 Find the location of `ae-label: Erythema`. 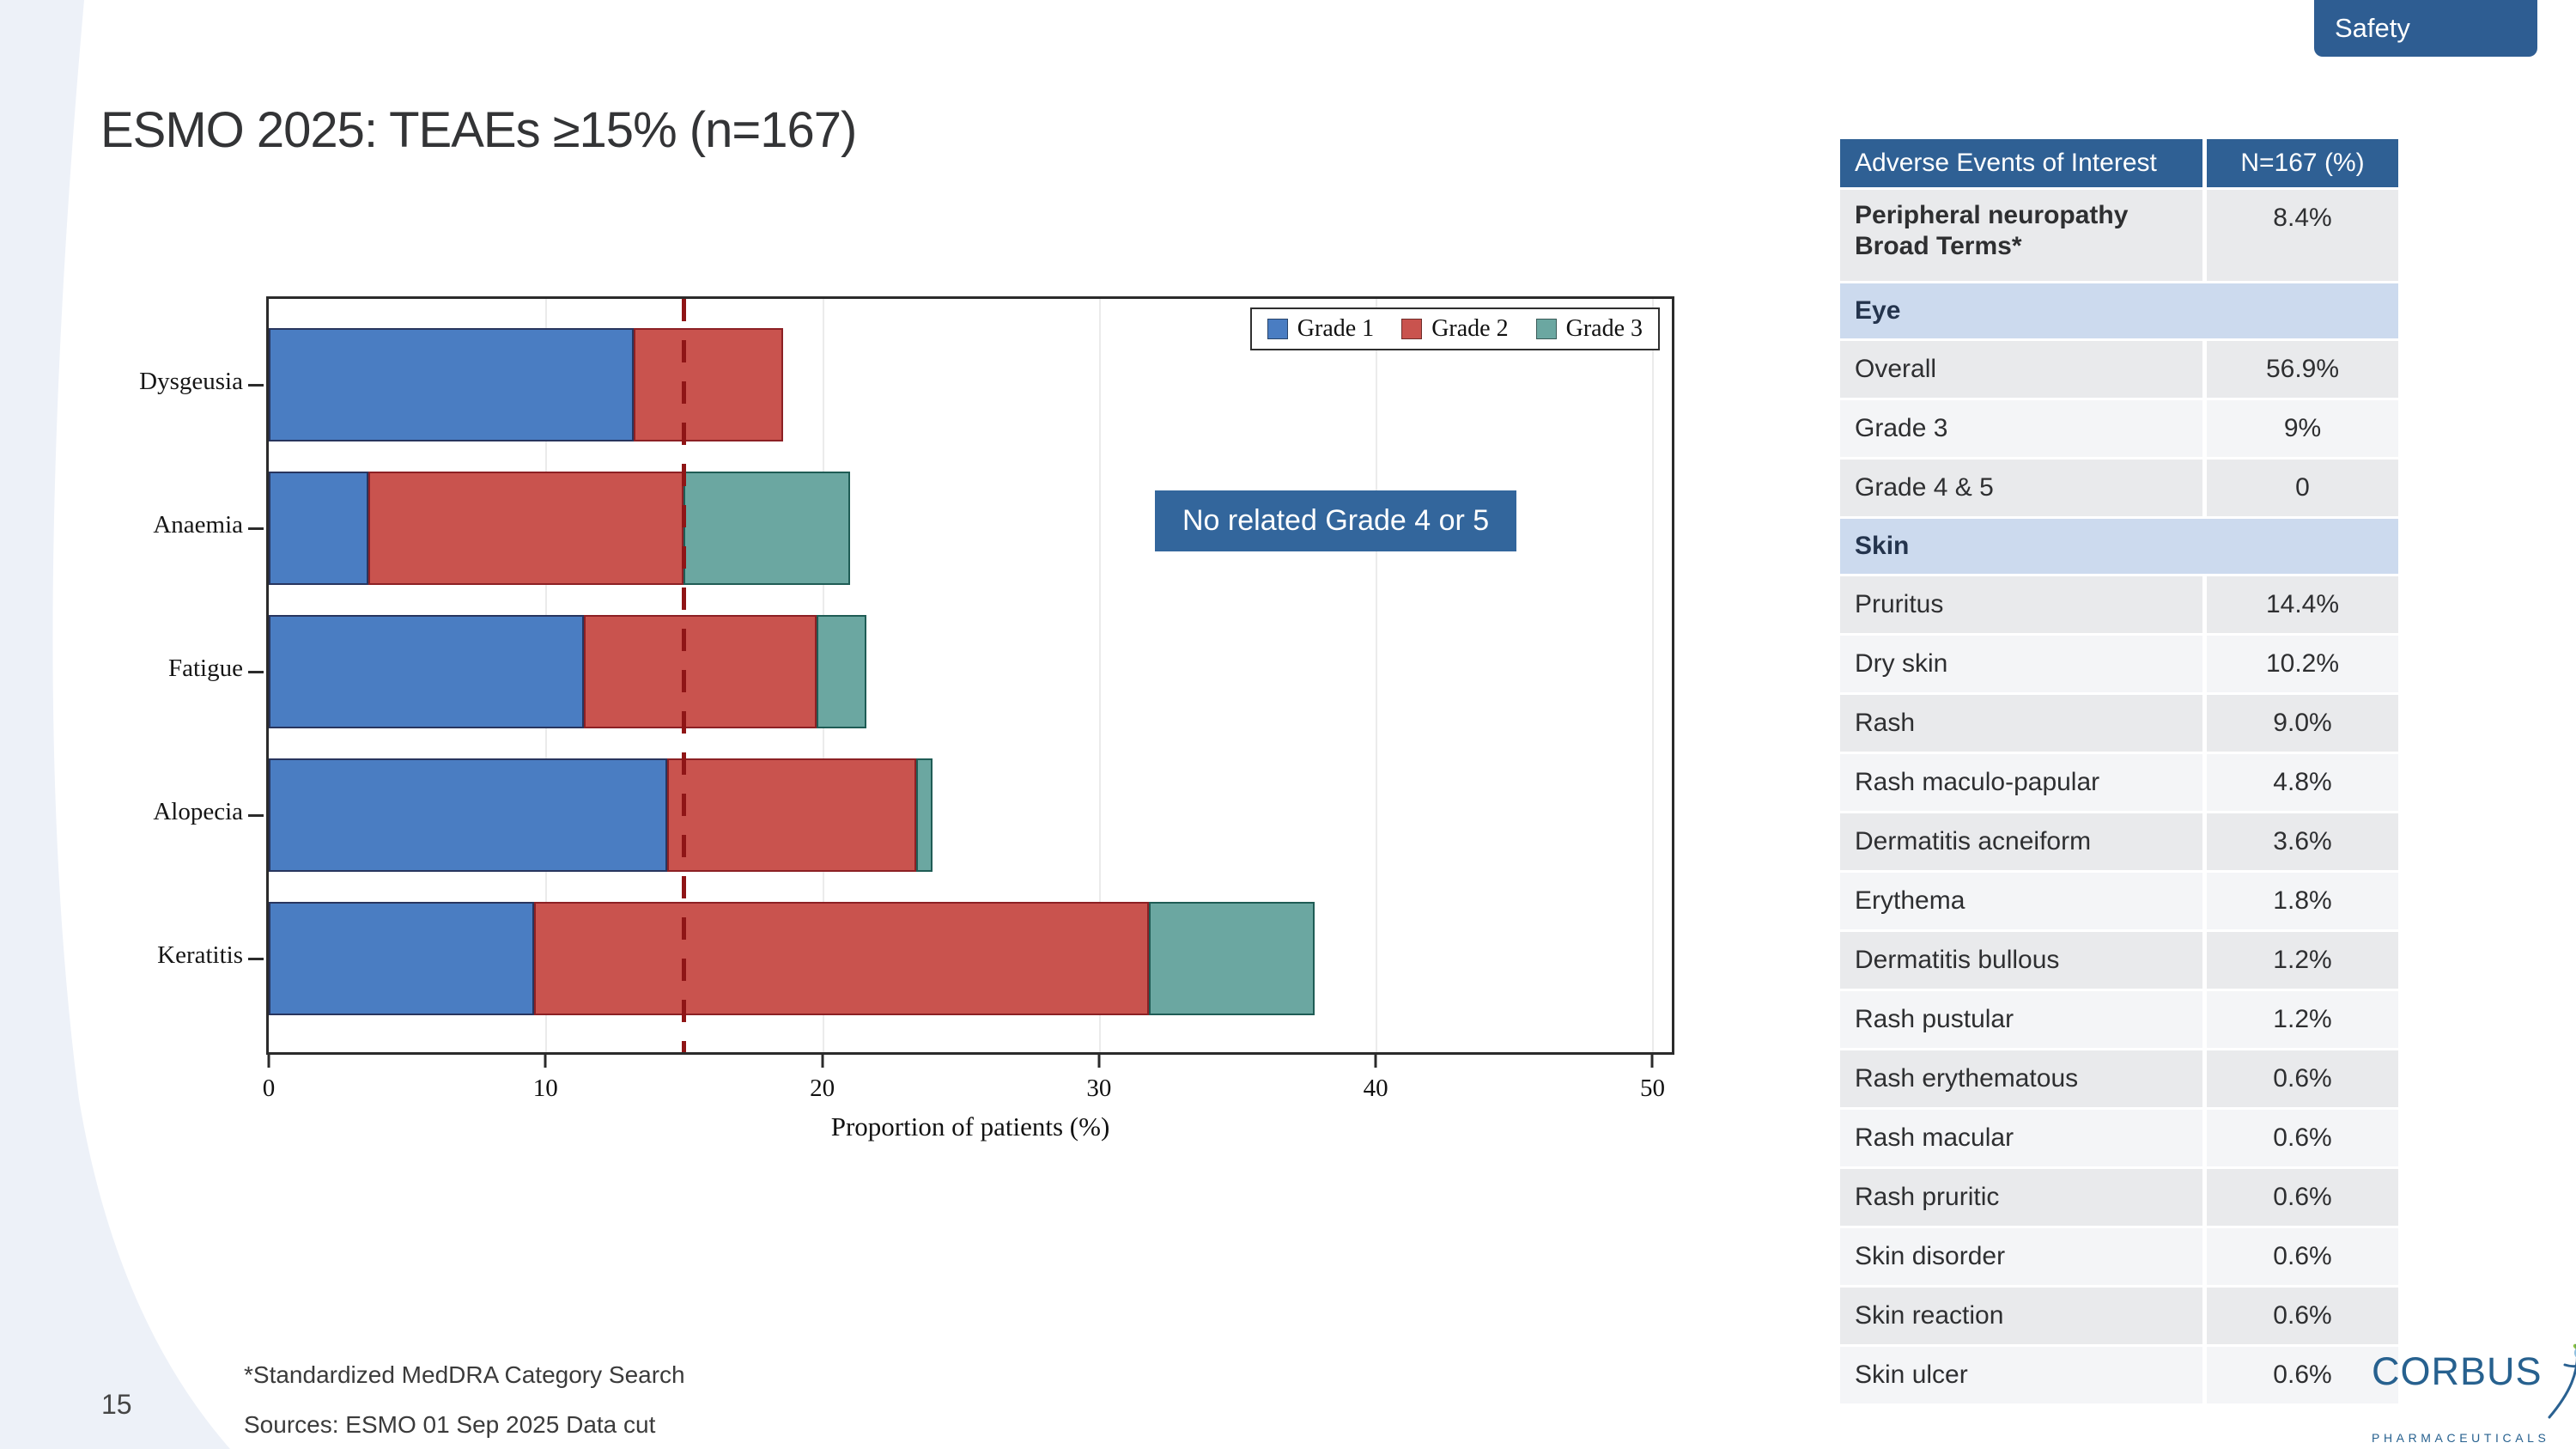

ae-label: Erythema is located at coordinates (2024, 901).